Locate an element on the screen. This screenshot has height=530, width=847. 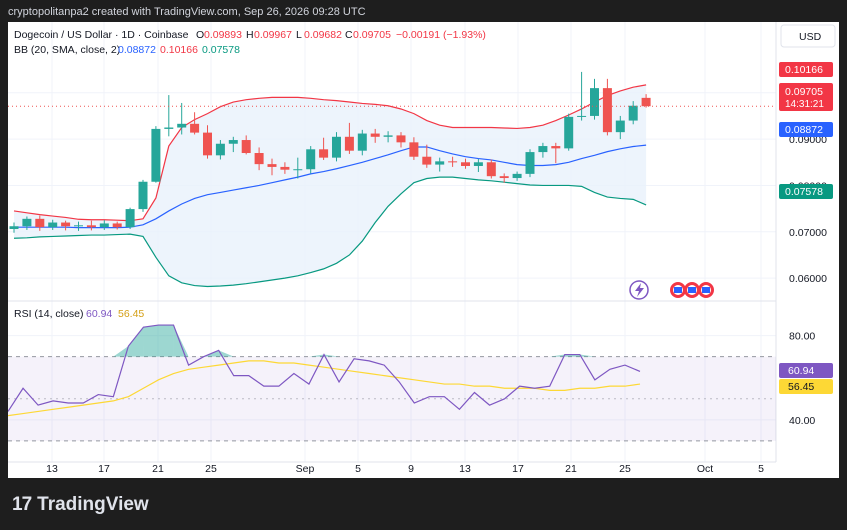
upper-band-badge: 0.10166 is located at coordinates (806, 69).